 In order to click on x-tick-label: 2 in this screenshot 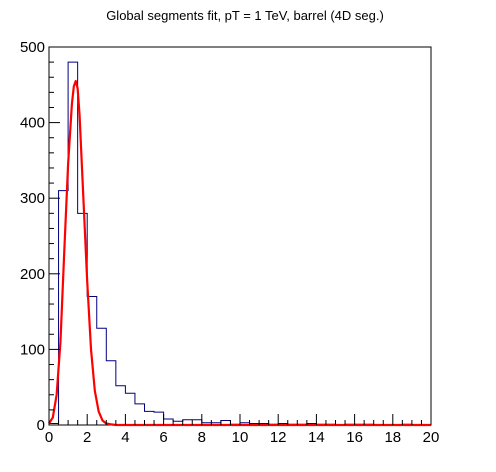, I will do `click(87, 437)`.